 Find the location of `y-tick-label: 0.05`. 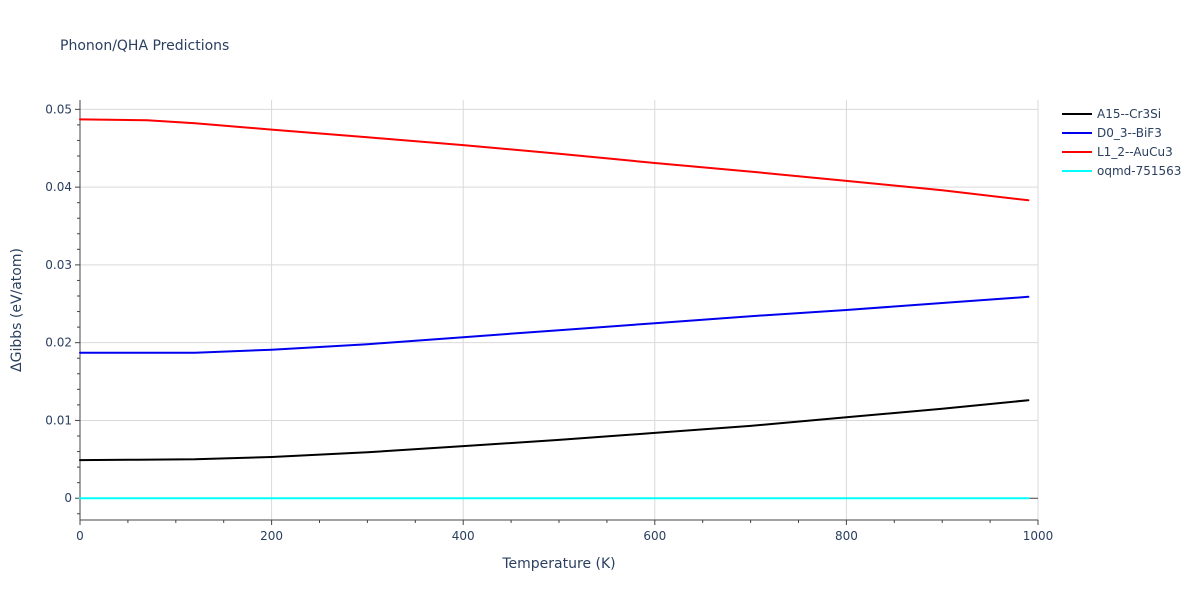

y-tick-label: 0.05 is located at coordinates (58, 109).